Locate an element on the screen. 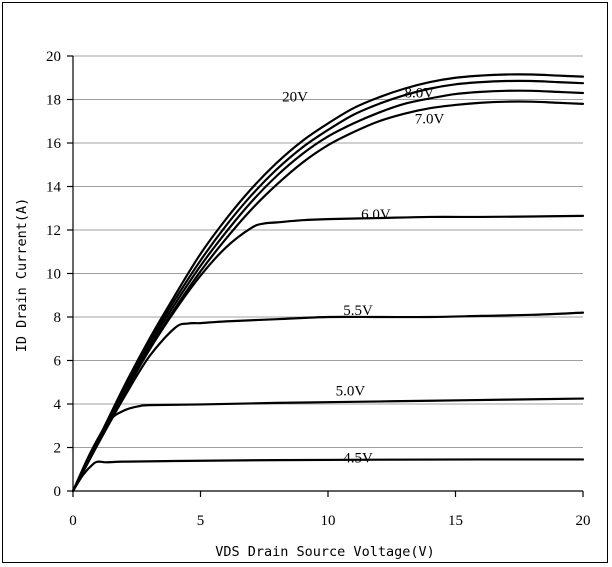 The width and height of the screenshot is (612, 567). series-curve-4-5v is located at coordinates (328, 475).